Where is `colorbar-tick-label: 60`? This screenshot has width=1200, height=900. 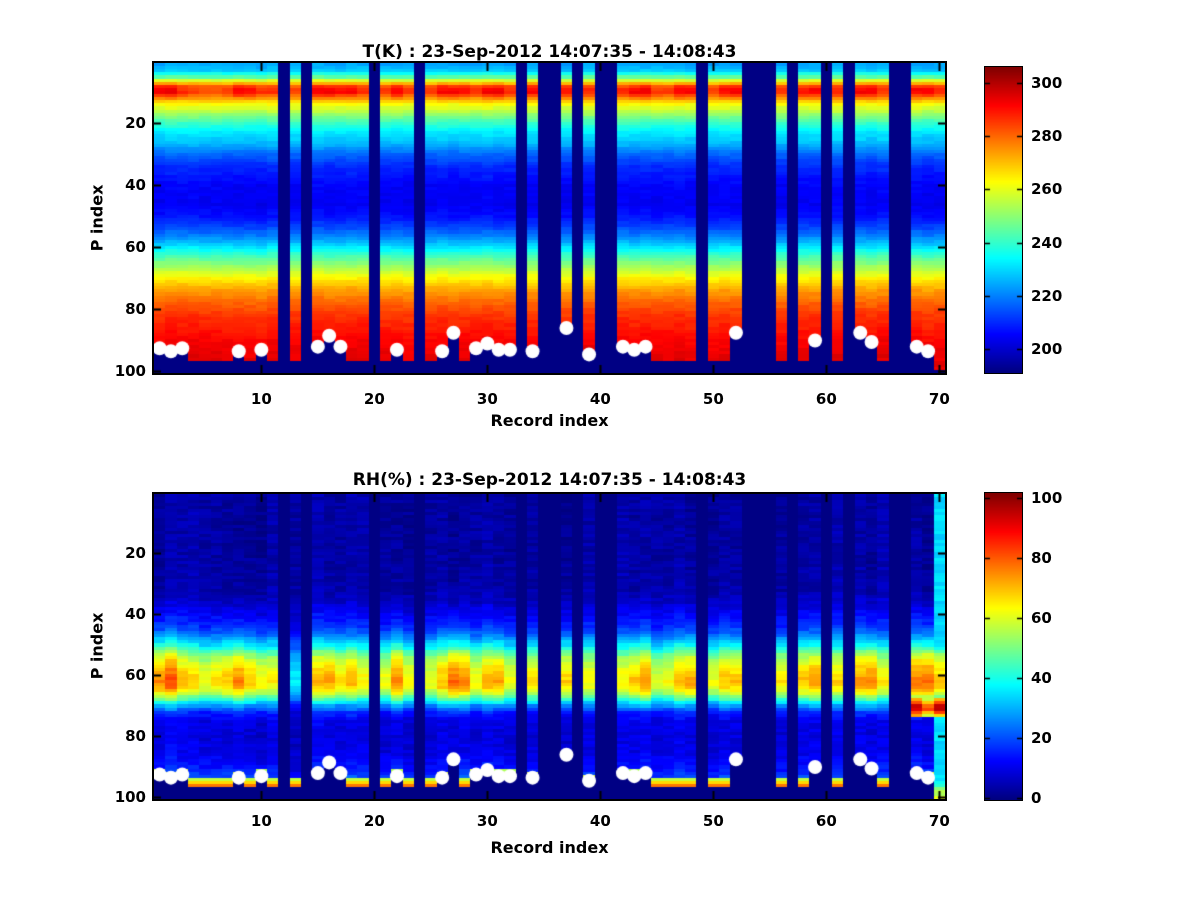 colorbar-tick-label: 60 is located at coordinates (1041, 617).